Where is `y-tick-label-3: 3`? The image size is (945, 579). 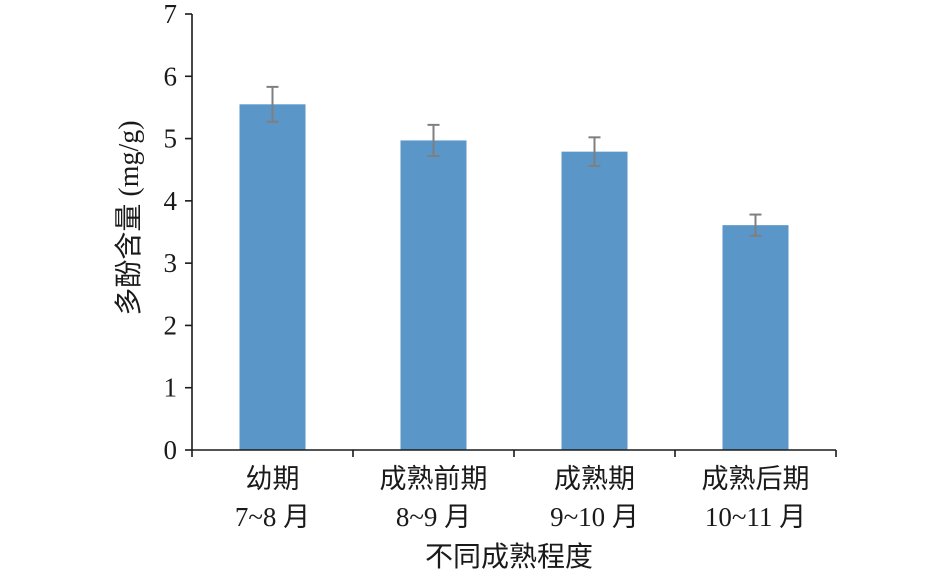 y-tick-label-3: 3 is located at coordinates (171, 263).